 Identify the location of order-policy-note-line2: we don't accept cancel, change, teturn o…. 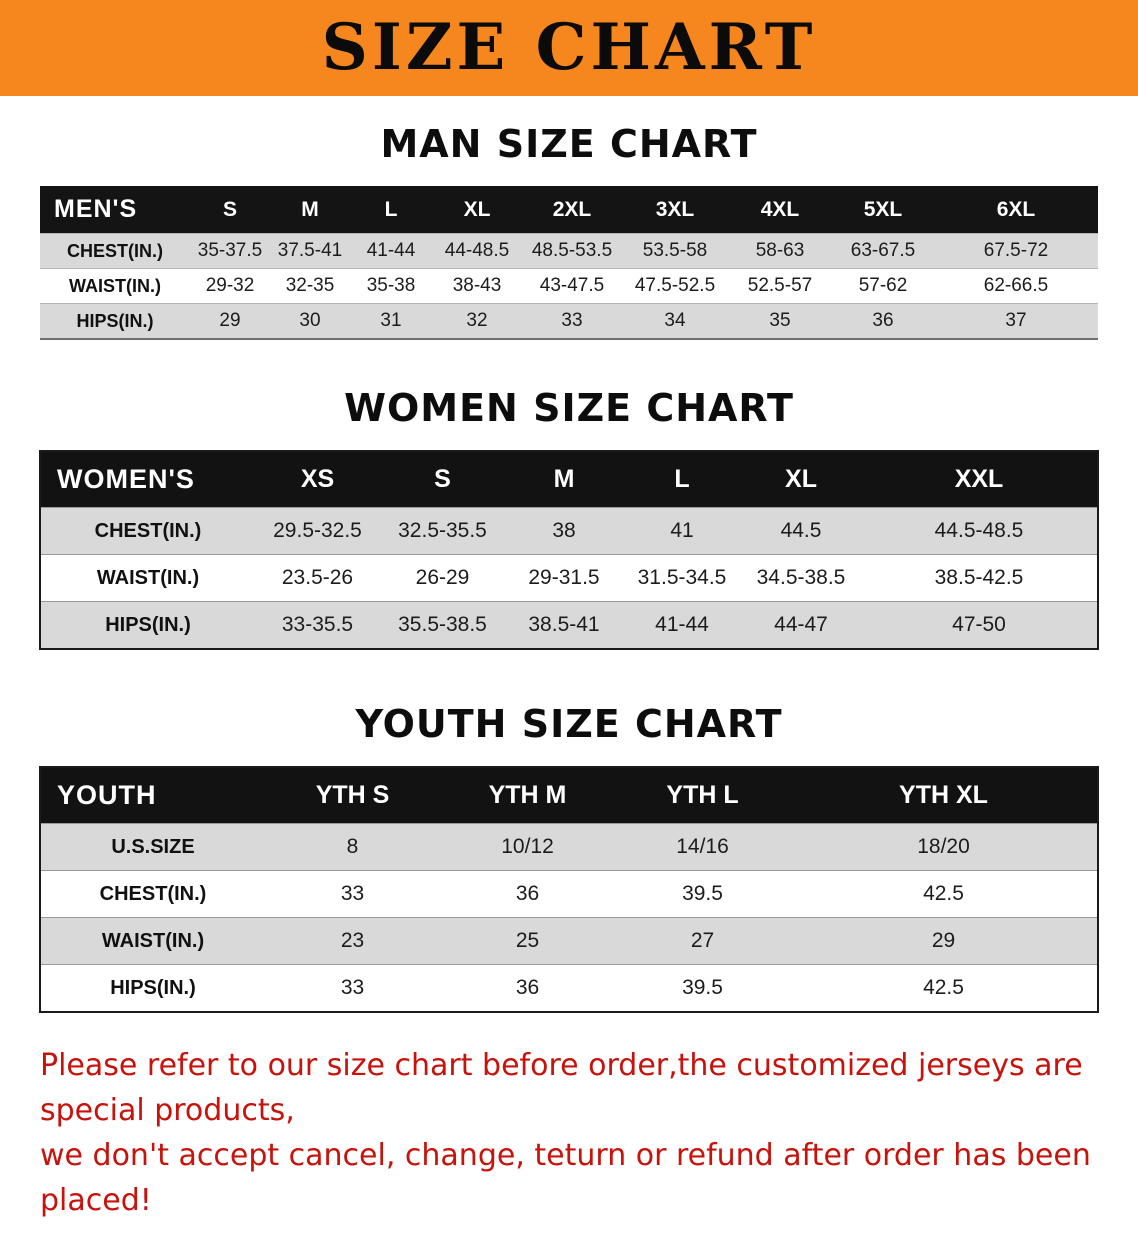
(565, 1178).